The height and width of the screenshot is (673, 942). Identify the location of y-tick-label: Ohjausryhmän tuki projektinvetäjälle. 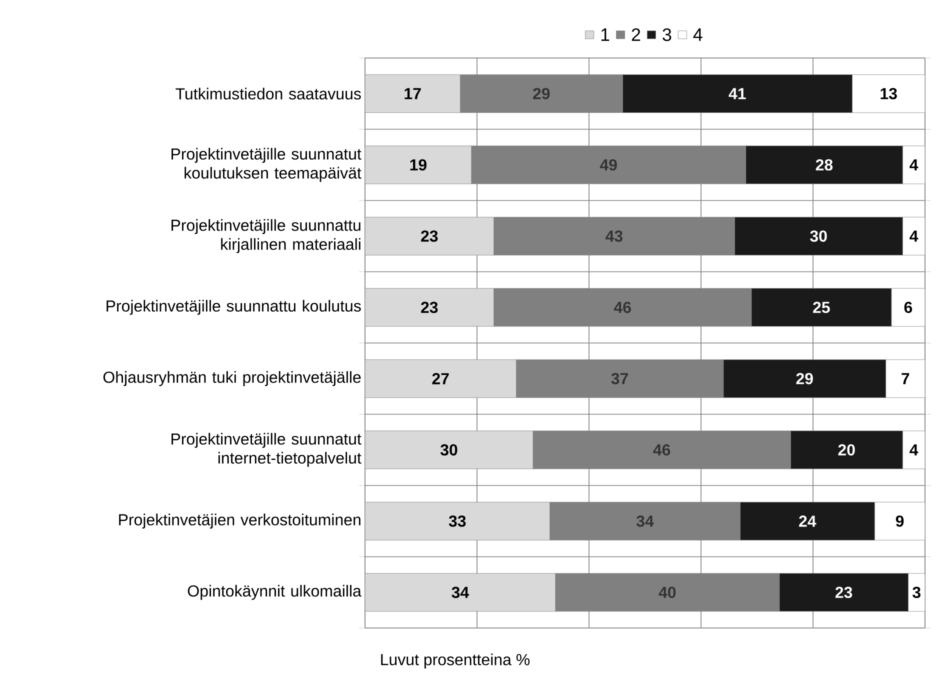
(232, 378).